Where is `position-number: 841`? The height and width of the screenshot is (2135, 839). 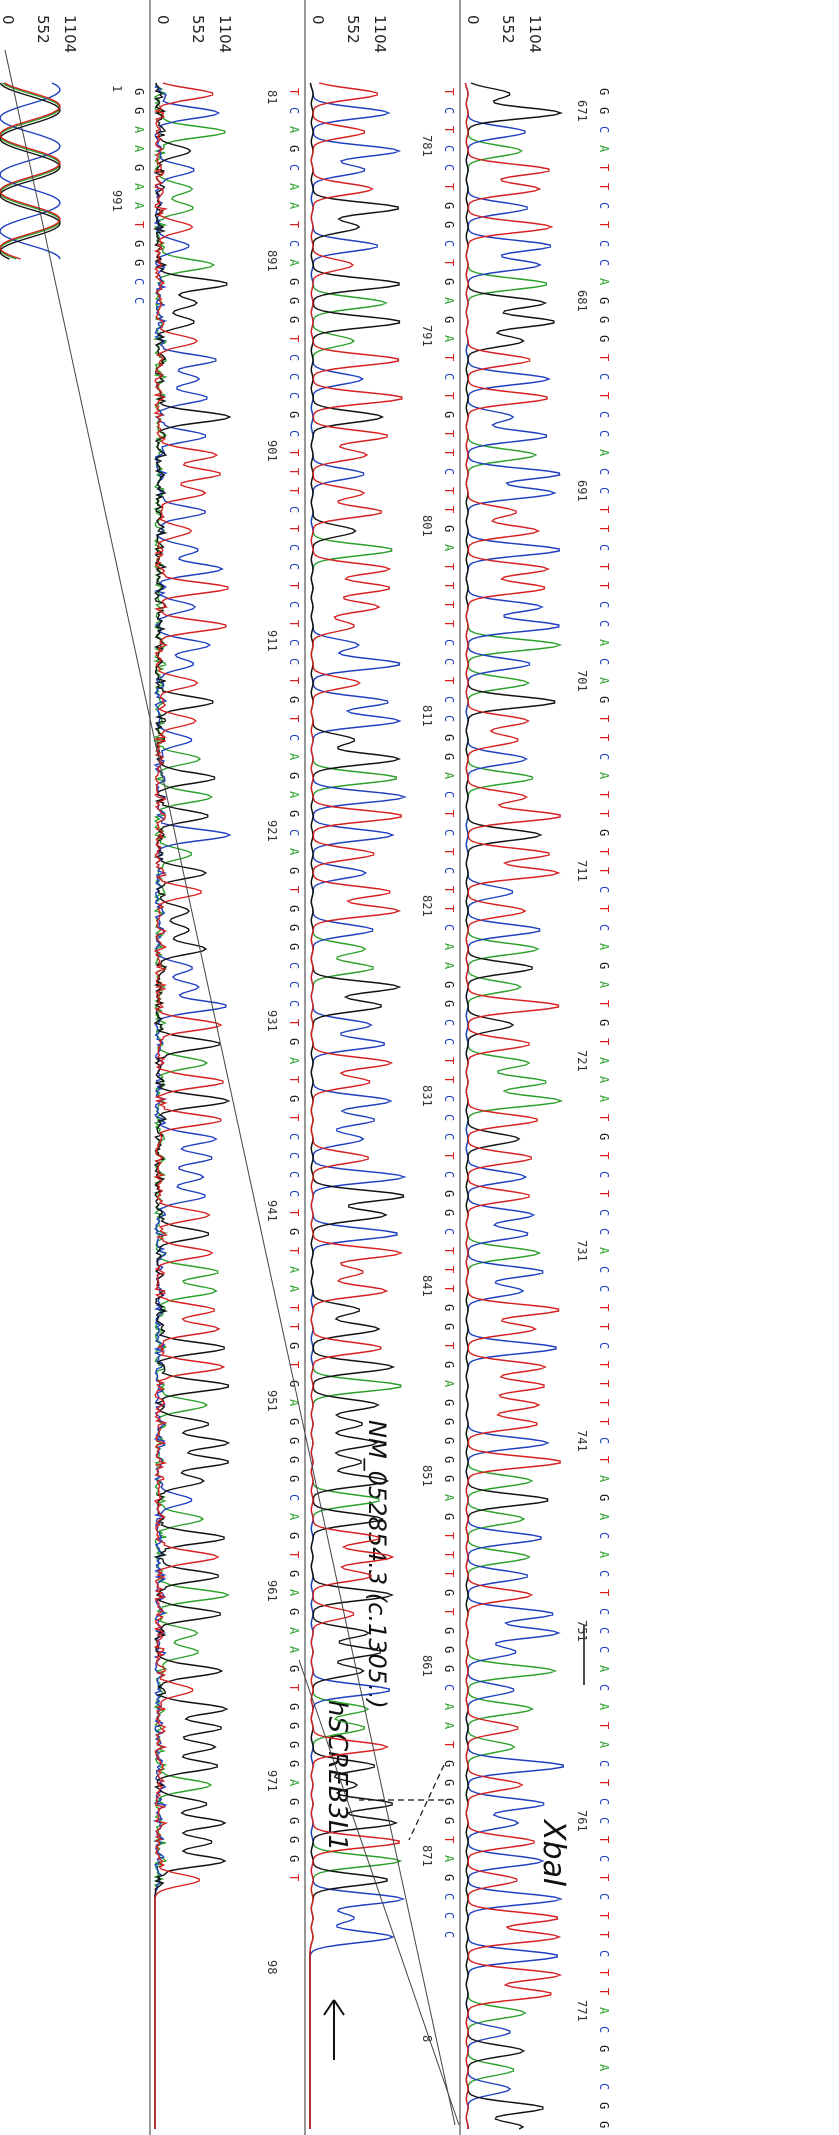
position-number: 841 is located at coordinates (427, 1286).